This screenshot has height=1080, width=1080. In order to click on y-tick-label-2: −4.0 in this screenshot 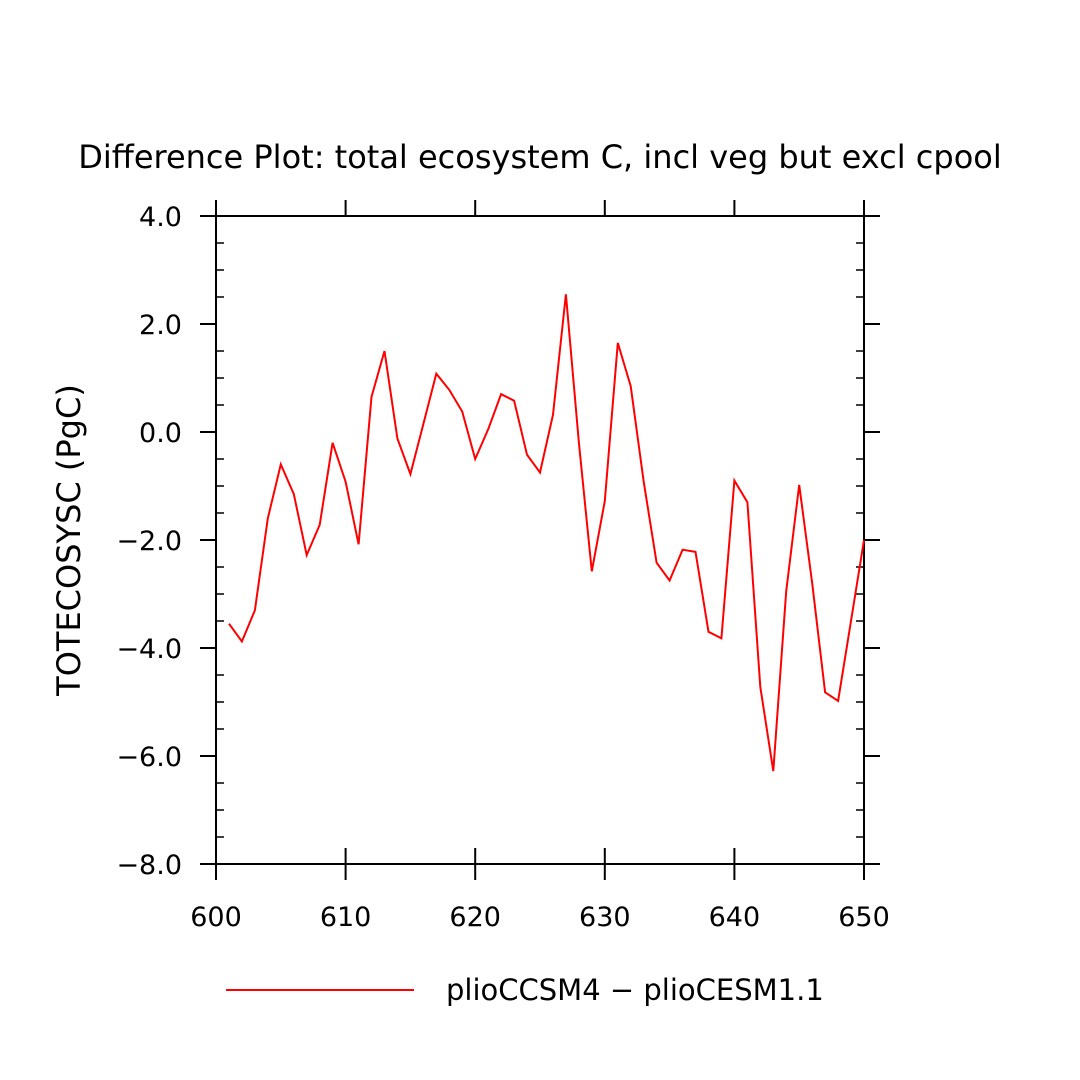, I will do `click(149, 649)`.